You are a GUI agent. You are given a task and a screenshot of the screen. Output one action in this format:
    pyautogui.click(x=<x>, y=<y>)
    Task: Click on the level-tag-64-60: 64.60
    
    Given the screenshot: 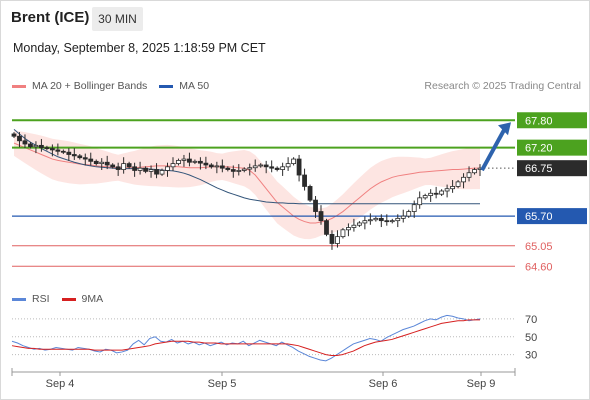 What is the action you would take?
    pyautogui.click(x=539, y=267)
    